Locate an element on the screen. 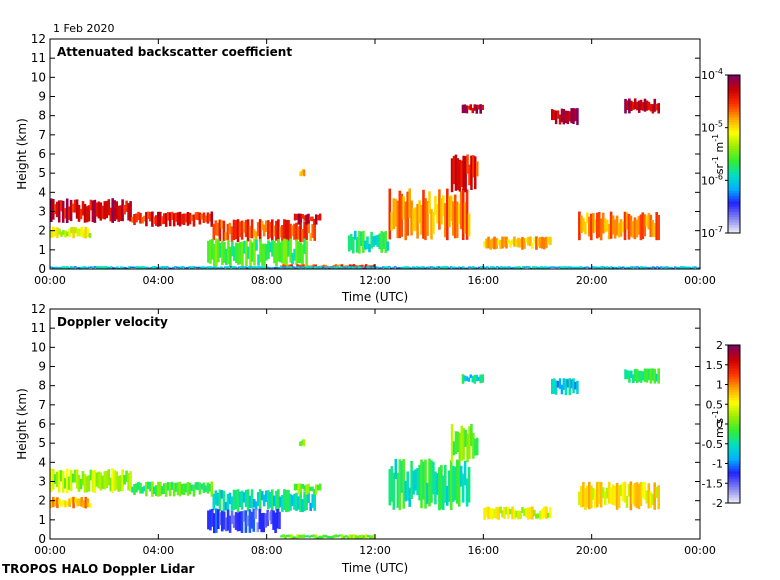 This screenshot has width=780, height=580. colorbar-tick-base: 10 is located at coordinates (708, 75).